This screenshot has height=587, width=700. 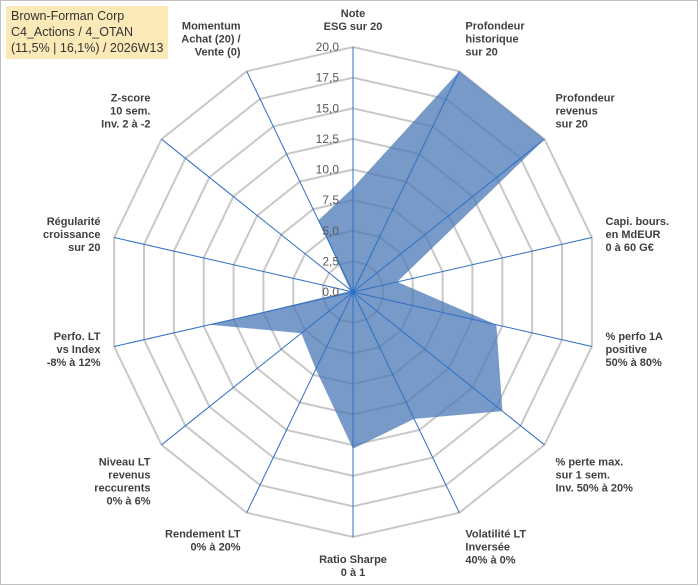 I want to click on tick-label: 0,0, so click(x=330, y=292).